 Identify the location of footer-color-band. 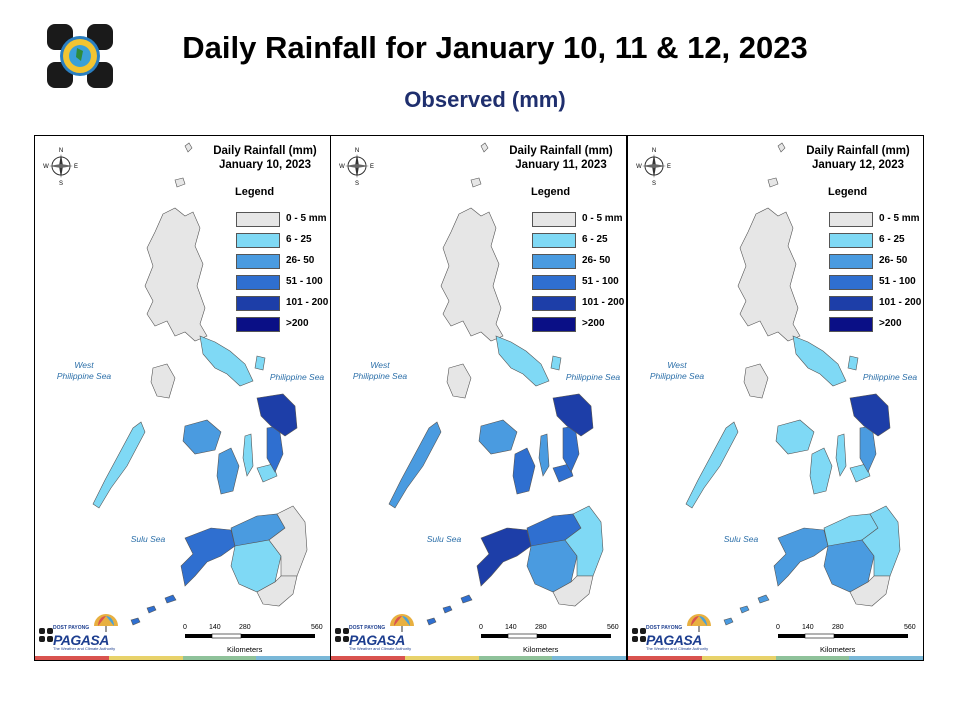
(775, 658).